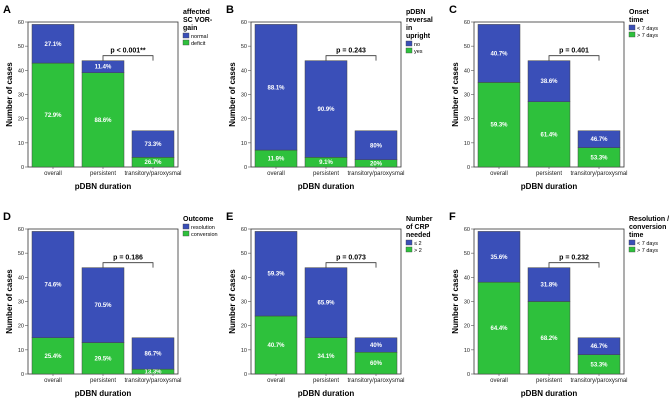 This screenshot has height=414, width=669. I want to click on p-value-label: p = 0.243, so click(351, 51).